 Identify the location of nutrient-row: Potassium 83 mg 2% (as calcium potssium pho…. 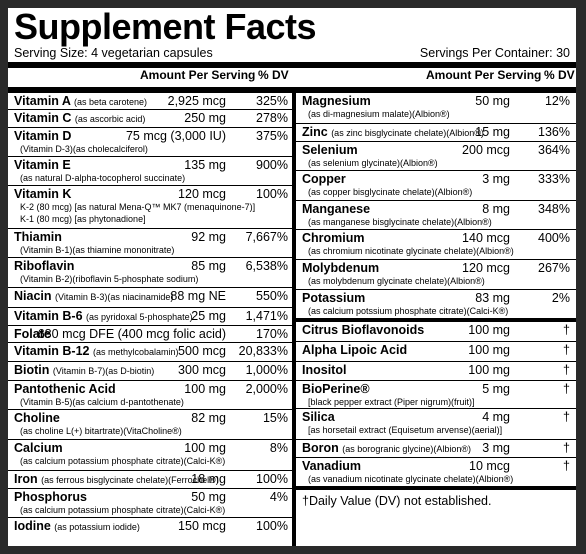
(436, 306).